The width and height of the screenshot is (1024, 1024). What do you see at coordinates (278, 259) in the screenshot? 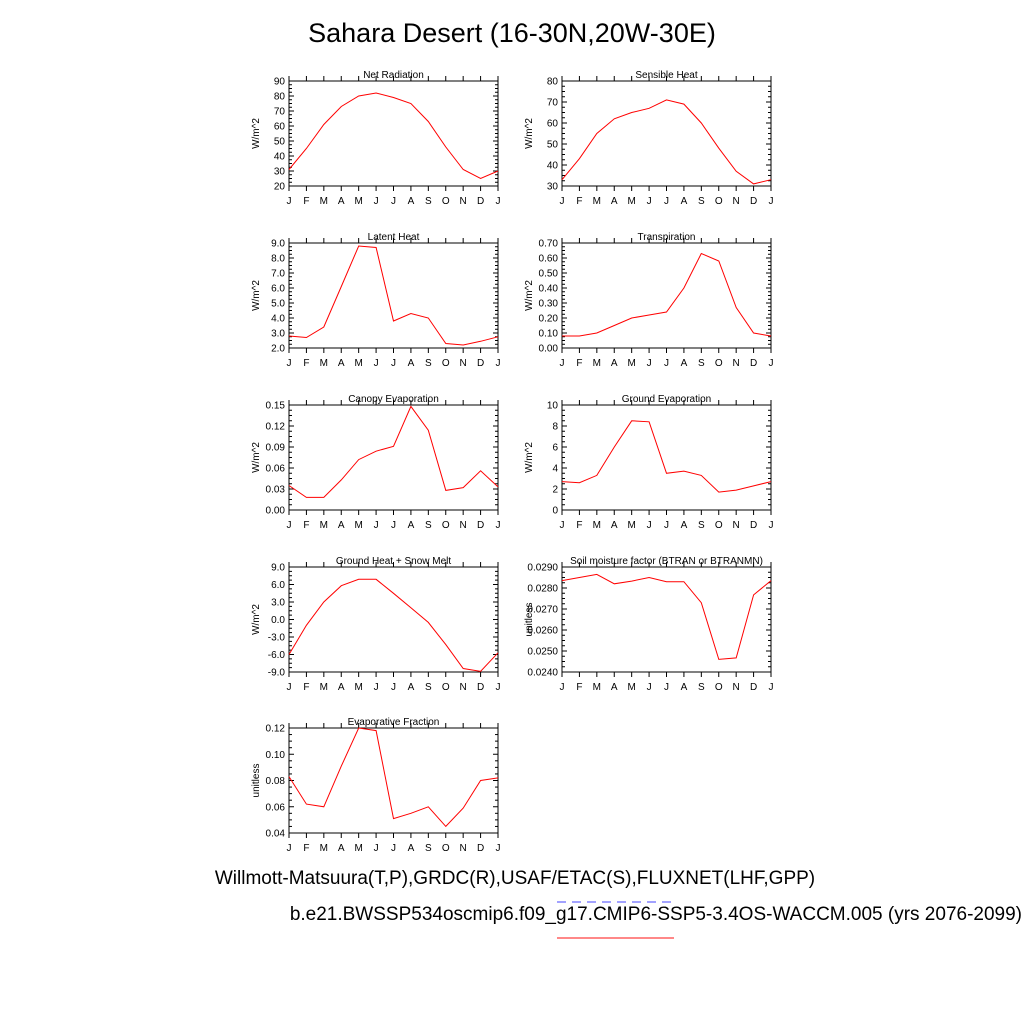
I see `y-tick-label: 8.0` at bounding box center [278, 259].